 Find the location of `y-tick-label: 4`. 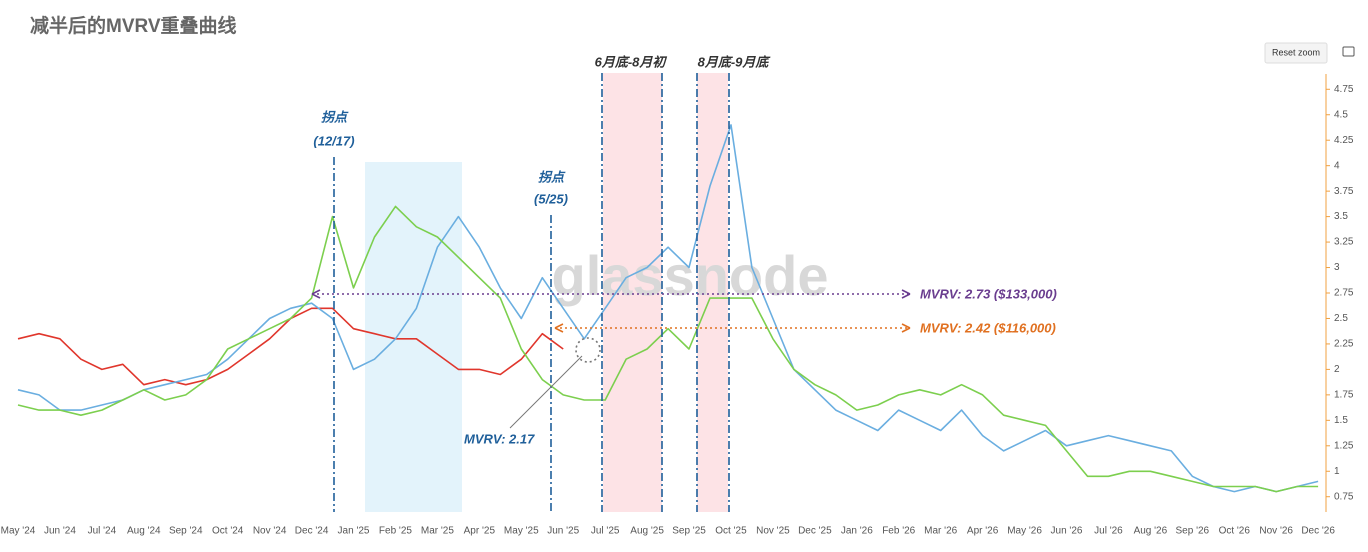

y-tick-label: 4 is located at coordinates (1337, 165).